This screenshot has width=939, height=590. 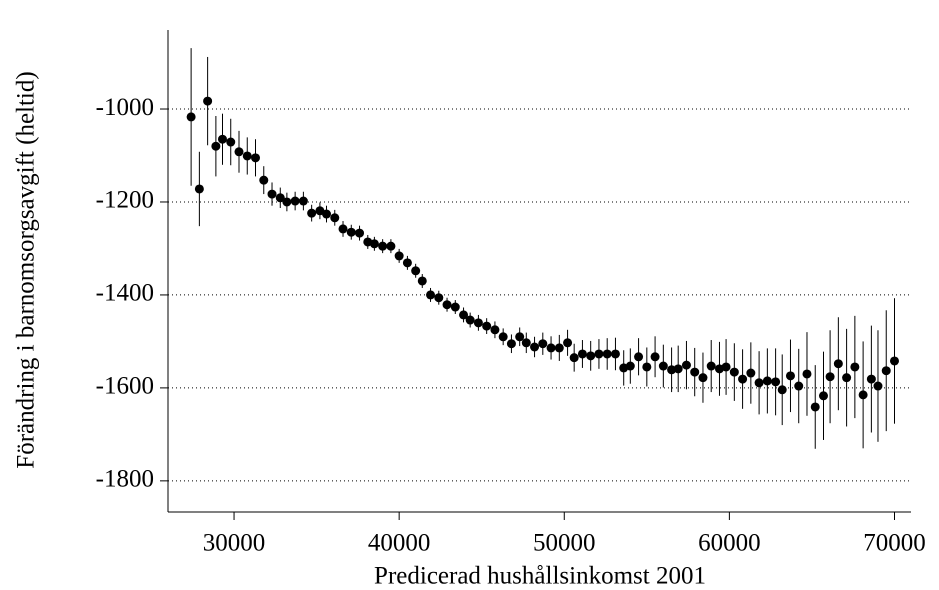 I want to click on x-axis-title: Predicerad hushållsinkomst 2001, so click(x=540, y=576).